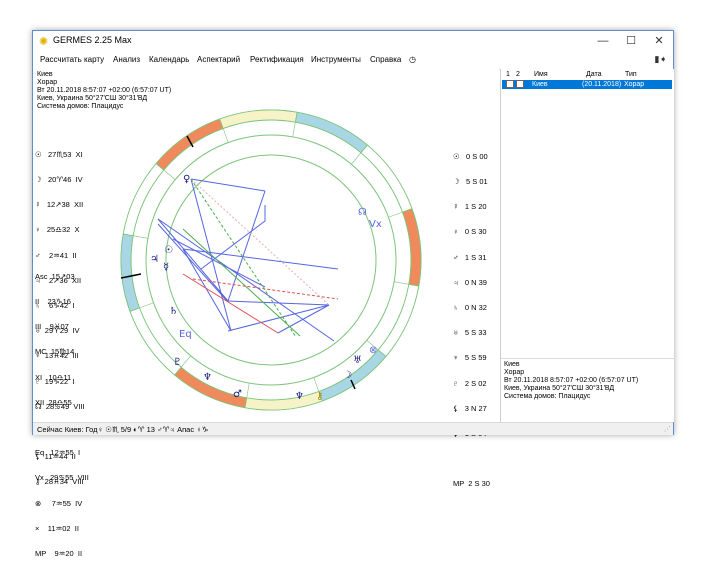 Image resolution: width=704 pixels, height=575 pixels. Describe the element at coordinates (470, 333) in the screenshot. I see `speed-row: ♅ 5 S 33` at that location.